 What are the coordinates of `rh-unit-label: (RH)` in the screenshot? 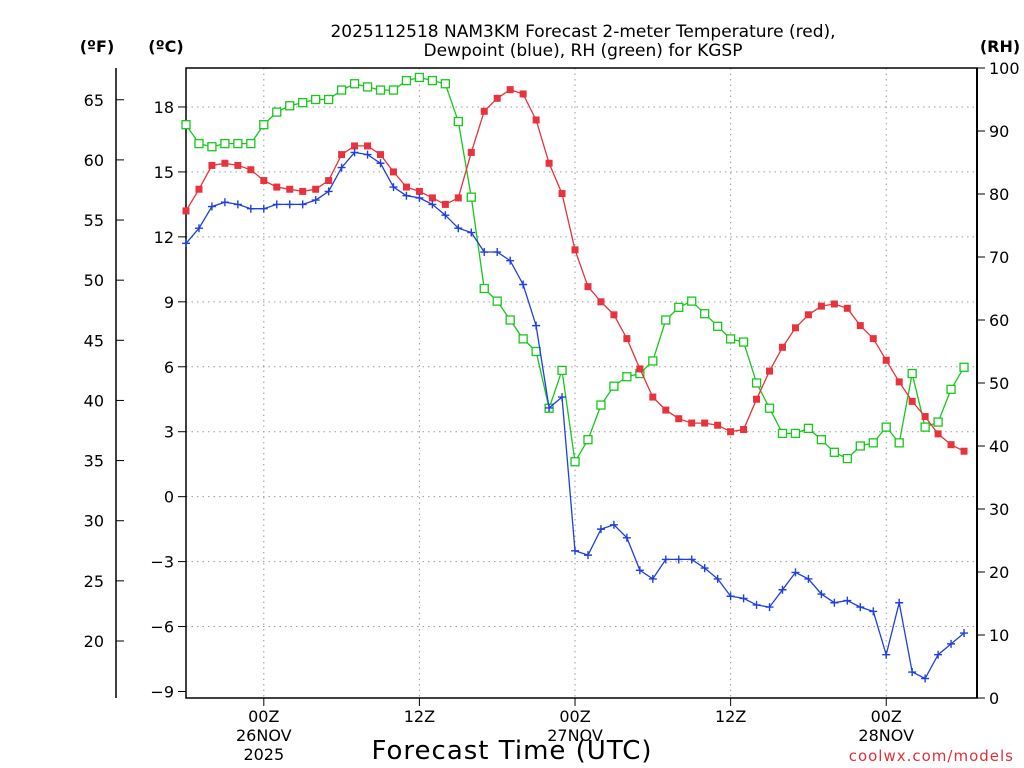 It's located at (1000, 46).